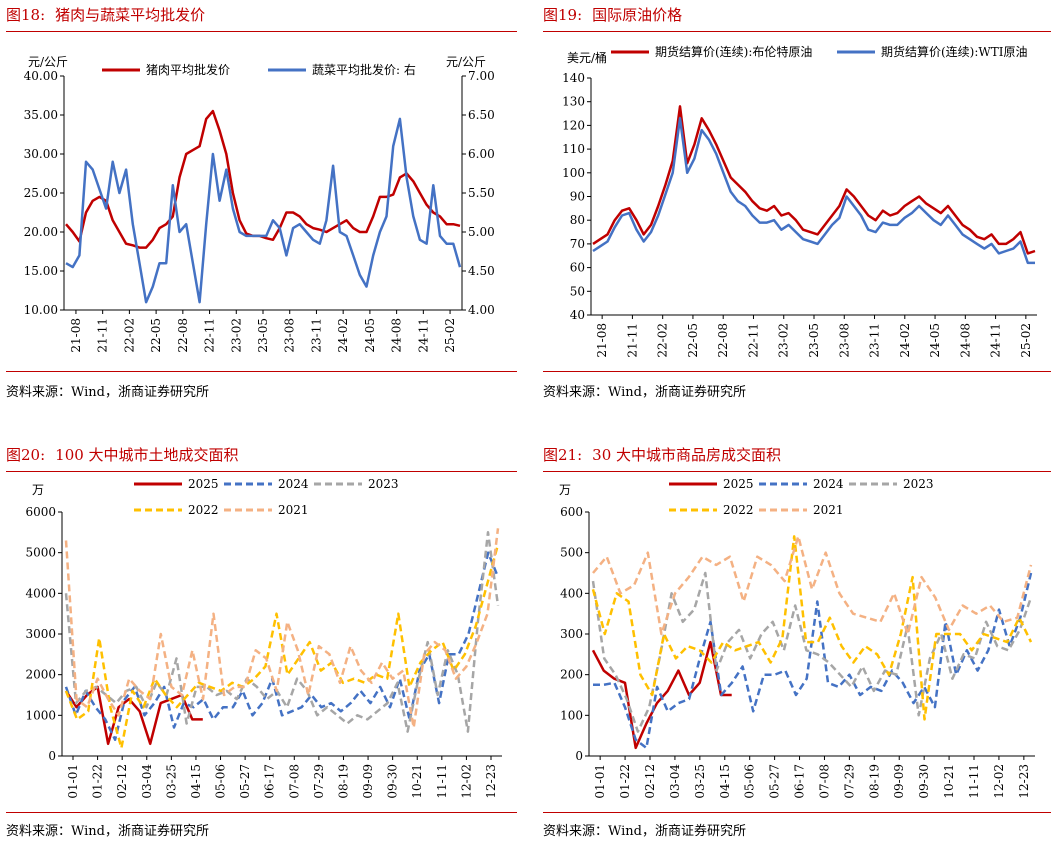  What do you see at coordinates (290, 335) in the screenshot?
I see `x-tick-label: 23-08` at bounding box center [290, 335].